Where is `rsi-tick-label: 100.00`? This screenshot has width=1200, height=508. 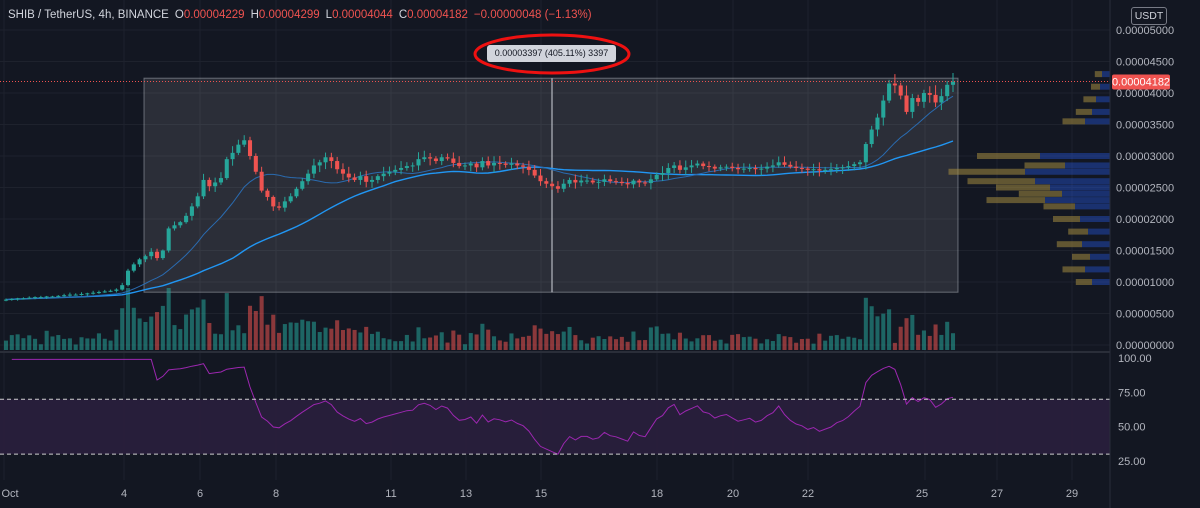 rsi-tick-label: 100.00 is located at coordinates (1135, 359).